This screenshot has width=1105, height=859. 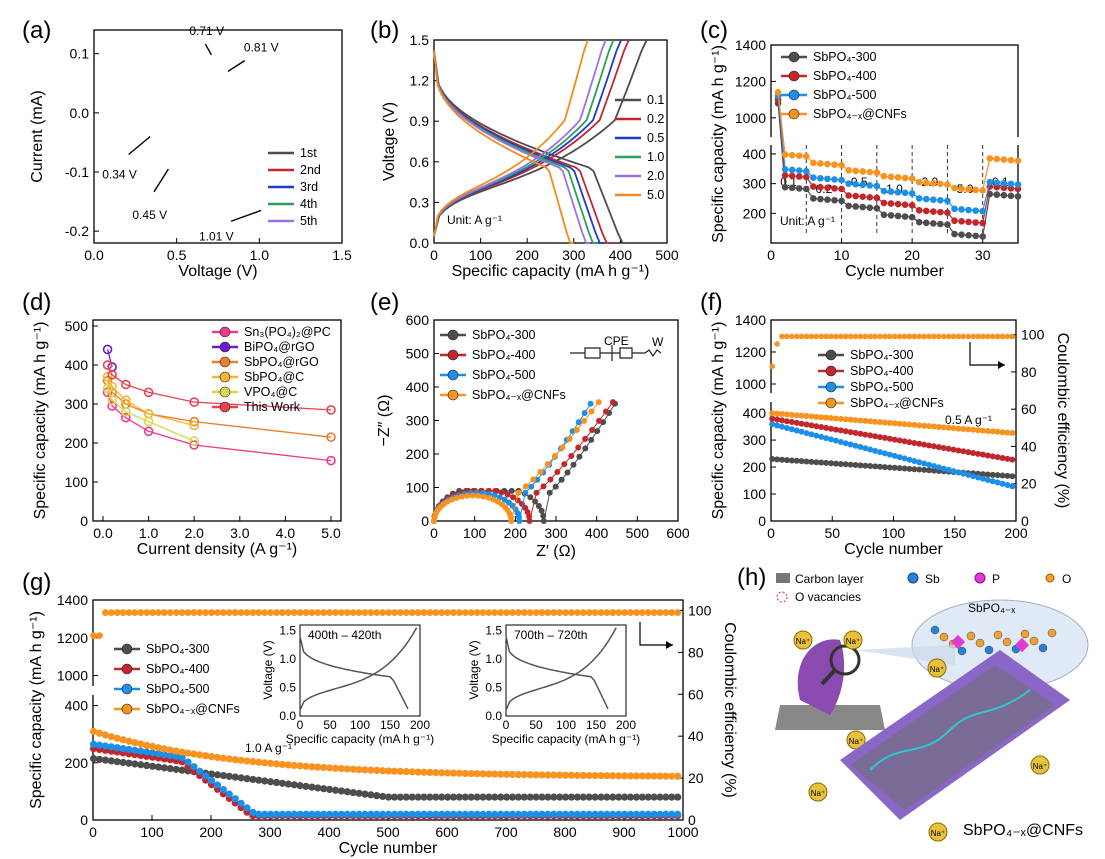 What do you see at coordinates (991, 608) in the screenshot?
I see `bubble-label: SbPO₄₋ₓ` at bounding box center [991, 608].